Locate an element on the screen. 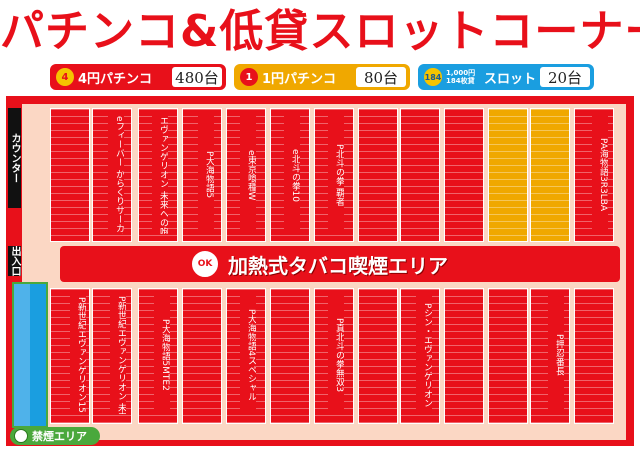  legend-label: 4円パチンコ is located at coordinates (115, 79).